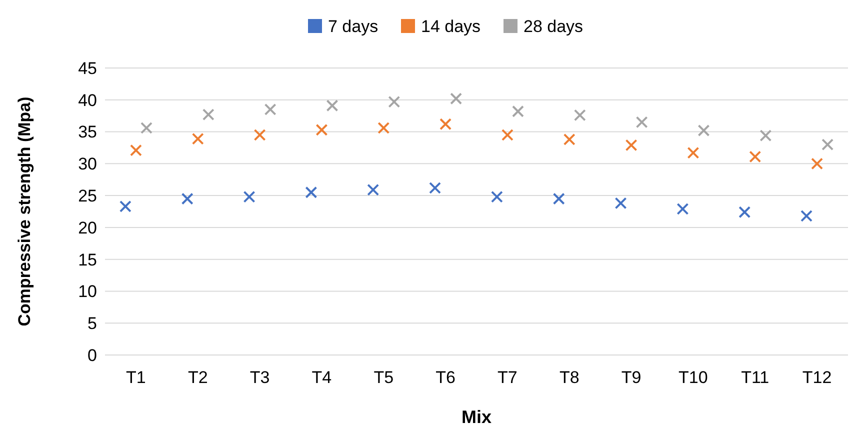 This screenshot has width=864, height=443. What do you see at coordinates (87, 260) in the screenshot?
I see `y-tick-label: 15` at bounding box center [87, 260].